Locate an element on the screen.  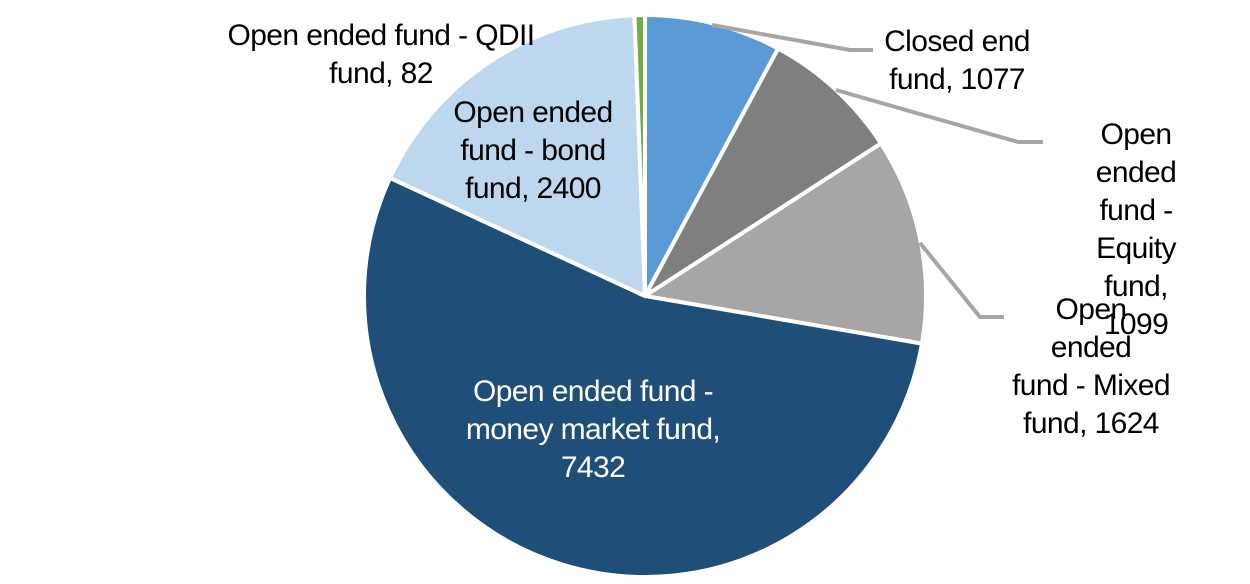
pie-slice-bond-fund is located at coordinates (517, 155).